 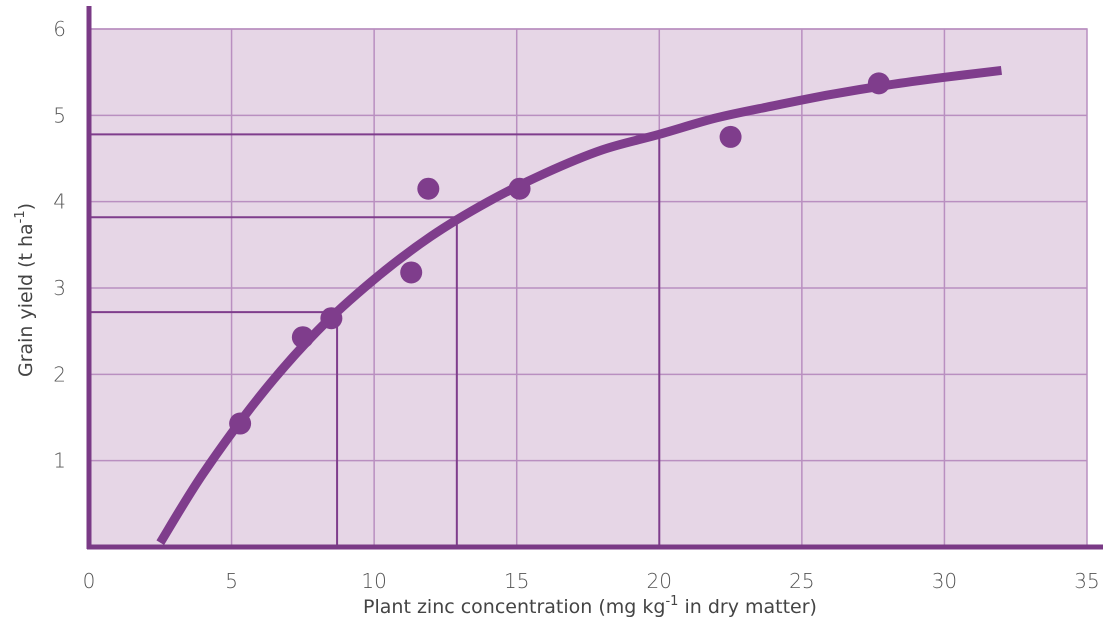 What do you see at coordinates (59, 115) in the screenshot?
I see `y-tick-label: 5` at bounding box center [59, 115].